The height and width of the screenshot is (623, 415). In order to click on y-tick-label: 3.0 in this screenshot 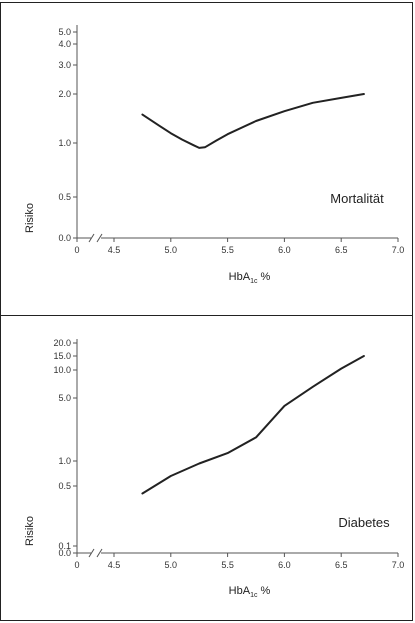, I will do `click(64, 65)`.